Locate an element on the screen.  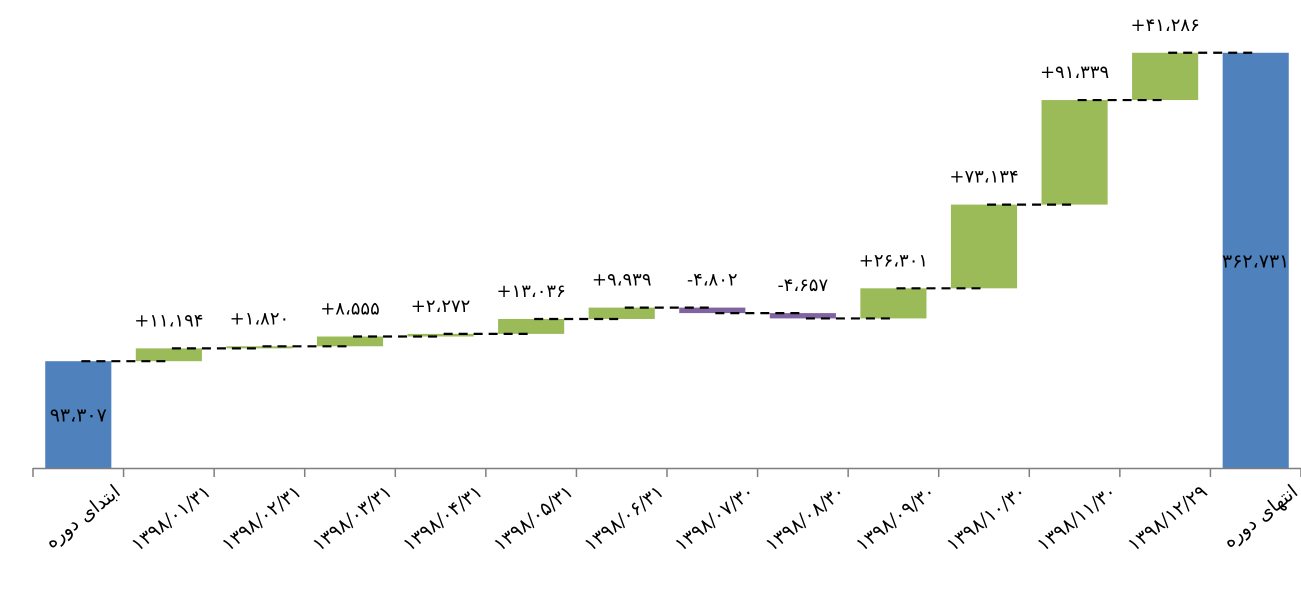
x-tick-label-5: ۱۳۹۸/۰۵/۳۱ is located at coordinates (534, 518).